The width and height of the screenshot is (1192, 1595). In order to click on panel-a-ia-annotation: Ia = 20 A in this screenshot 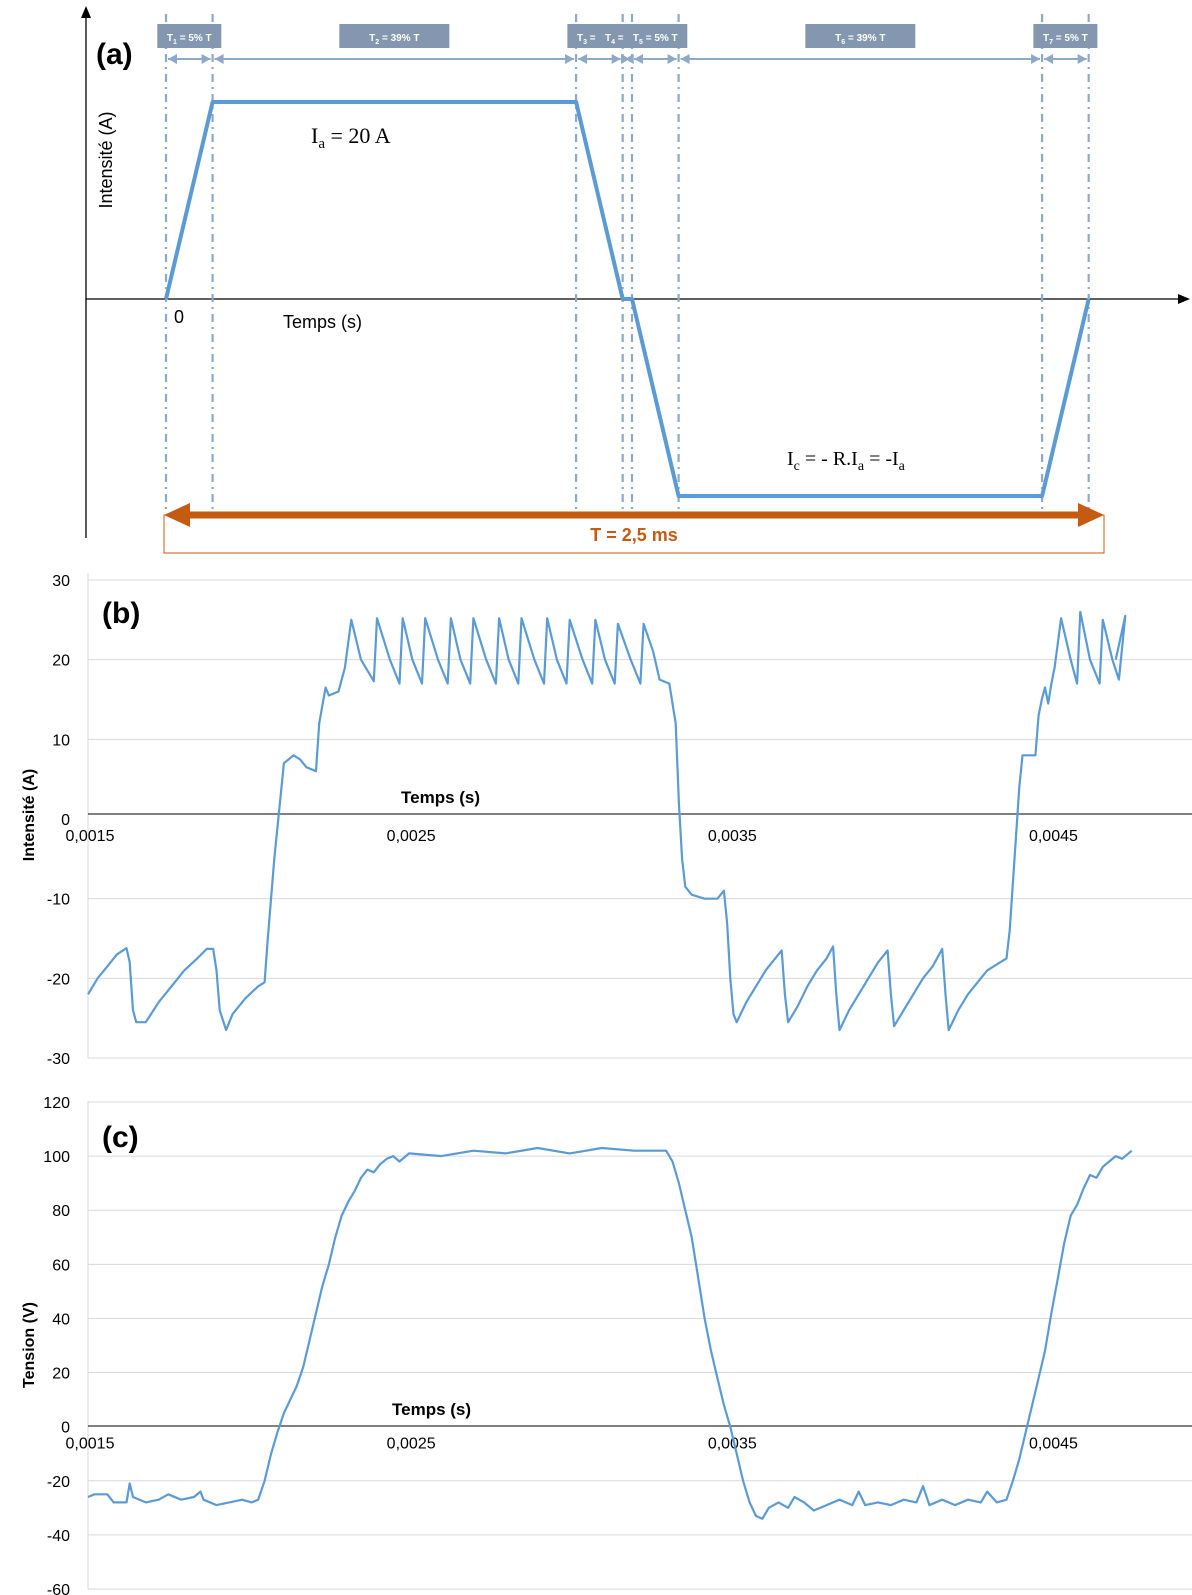, I will do `click(351, 137)`.